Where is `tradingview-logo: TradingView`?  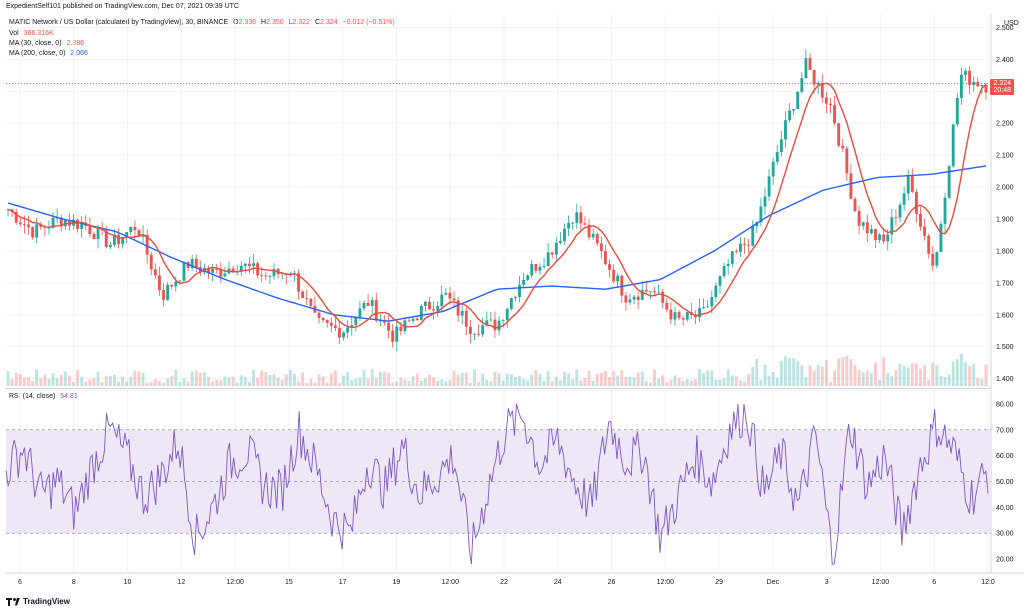
tradingview-logo: TradingView is located at coordinates (38, 601).